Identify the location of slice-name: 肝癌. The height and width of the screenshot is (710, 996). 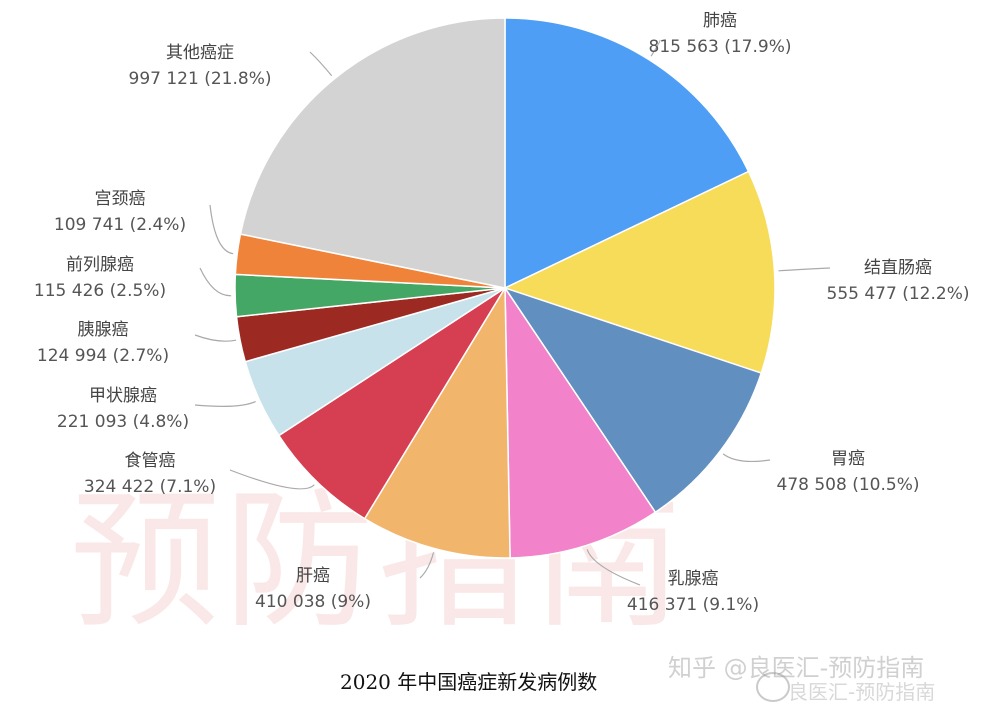
(313, 576).